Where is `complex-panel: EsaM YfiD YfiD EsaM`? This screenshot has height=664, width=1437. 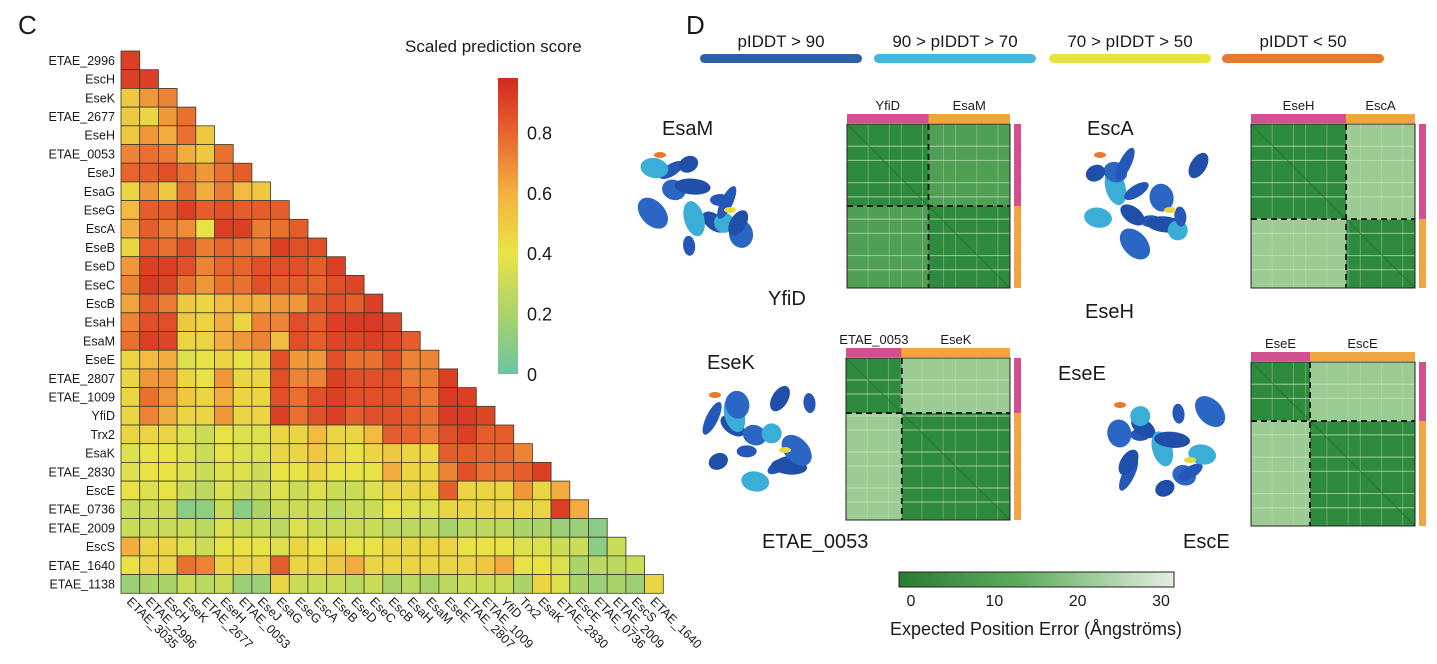 complex-panel: EsaM YfiD YfiD EsaM is located at coordinates (829, 204).